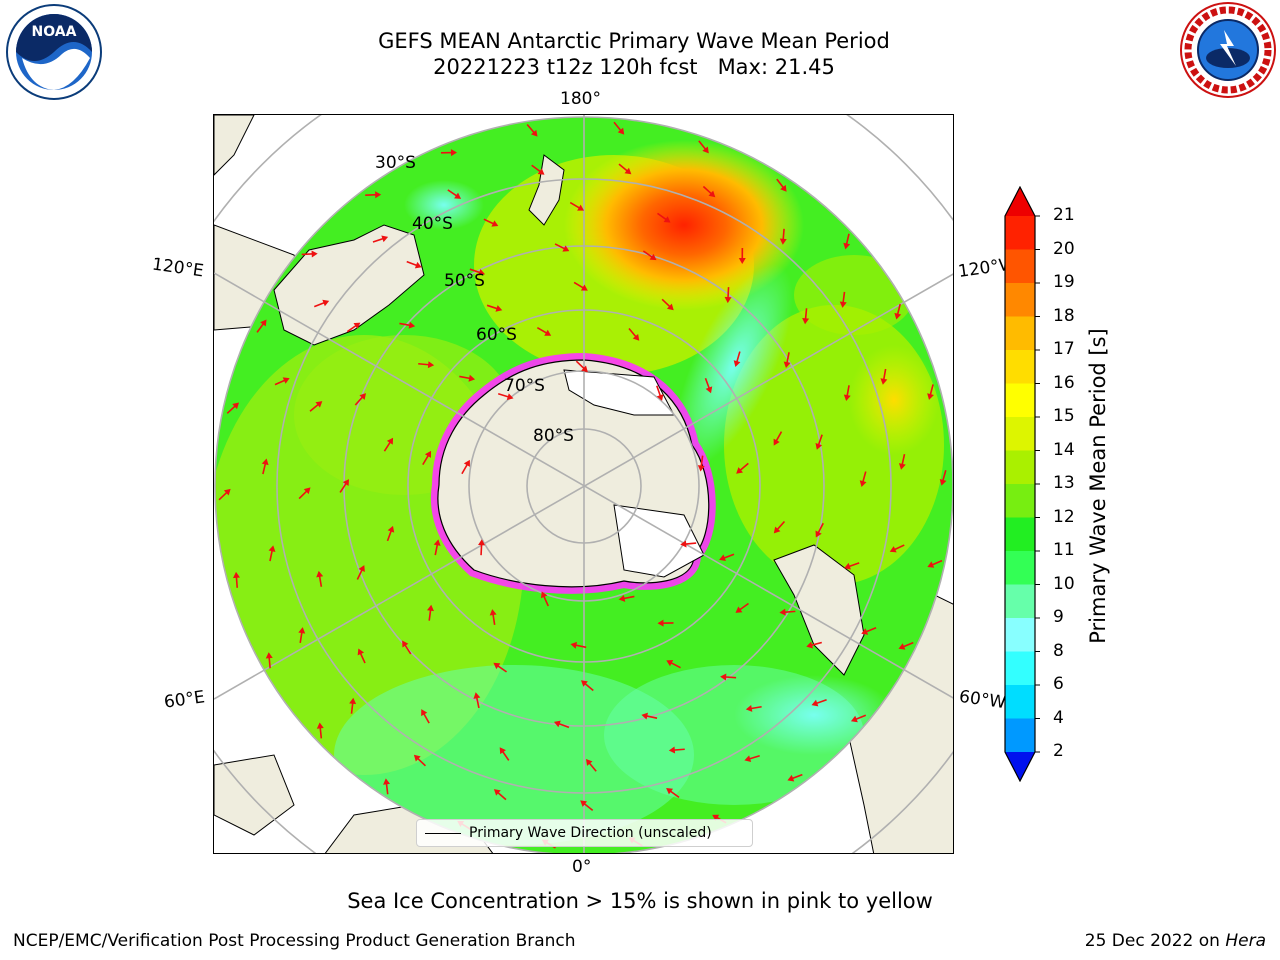 Image resolution: width=1280 pixels, height=960 pixels. I want to click on colorbar-tick-label: 2, so click(1058, 751).